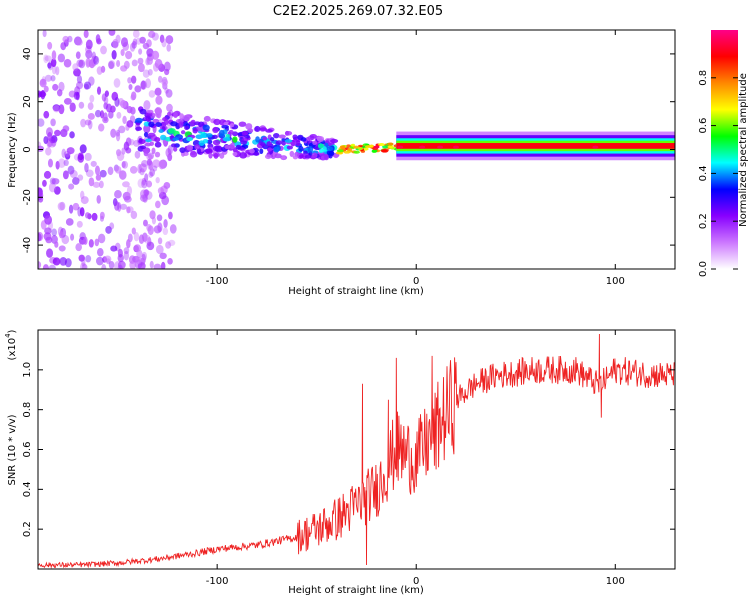 The width and height of the screenshot is (750, 600). Describe the element at coordinates (535, 146) in the screenshot. I see `spectrogram-carrier-band` at that location.